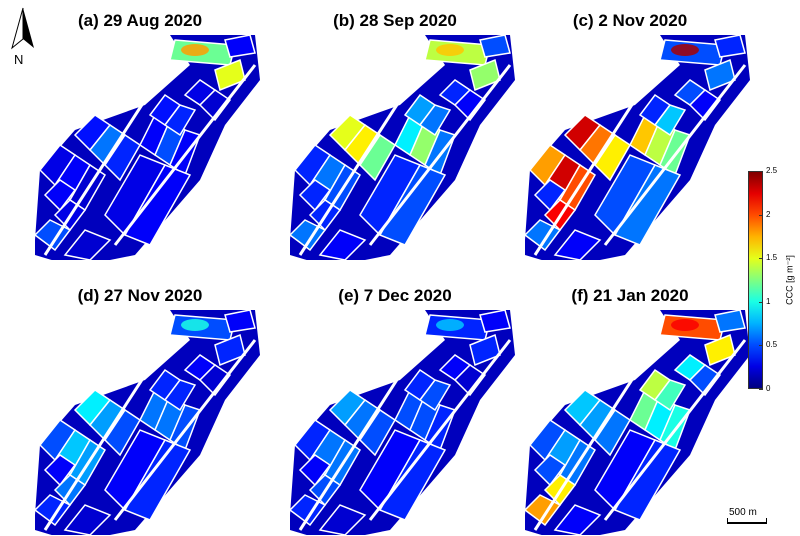  What do you see at coordinates (140, 20) in the screenshot?
I see `panel-title: (a) 29 Aug 2020` at bounding box center [140, 20].